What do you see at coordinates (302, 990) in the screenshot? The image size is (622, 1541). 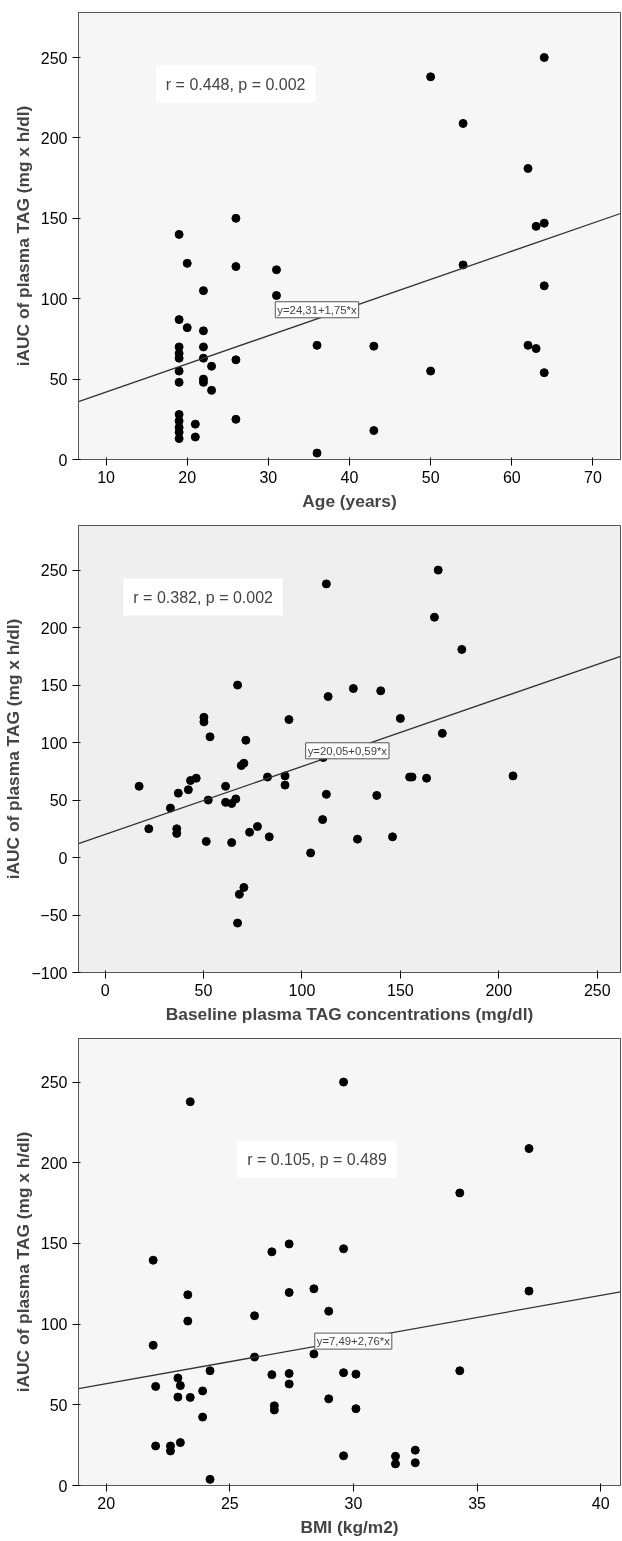 I see `x-tick-label: 100` at bounding box center [302, 990].